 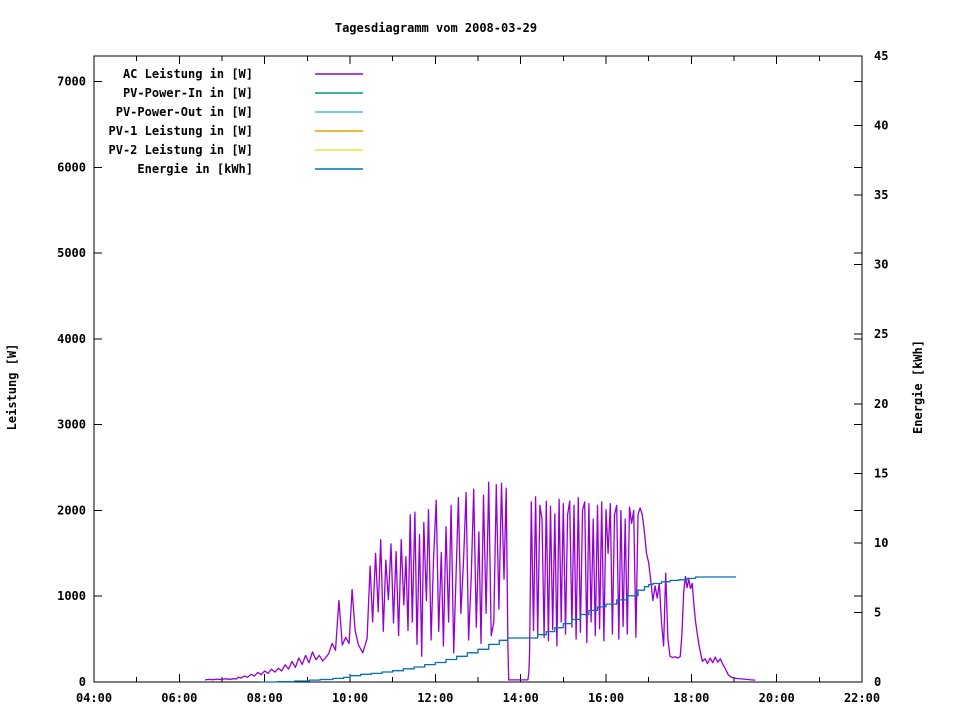 What do you see at coordinates (881, 265) in the screenshot?
I see `y2-tick-label: 30` at bounding box center [881, 265].